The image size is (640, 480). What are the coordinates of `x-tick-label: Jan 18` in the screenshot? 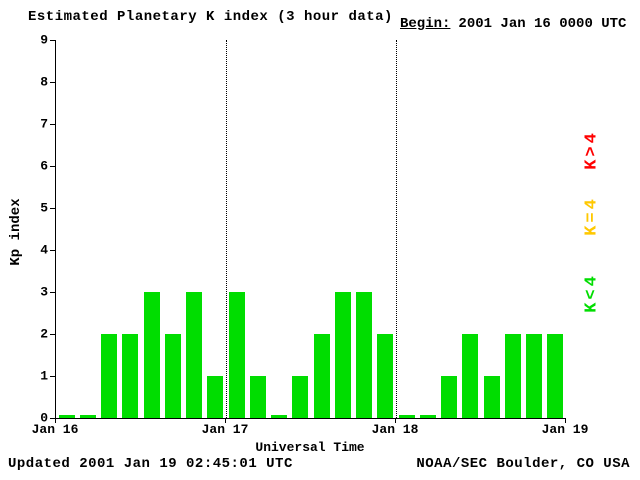 It's located at (395, 429).